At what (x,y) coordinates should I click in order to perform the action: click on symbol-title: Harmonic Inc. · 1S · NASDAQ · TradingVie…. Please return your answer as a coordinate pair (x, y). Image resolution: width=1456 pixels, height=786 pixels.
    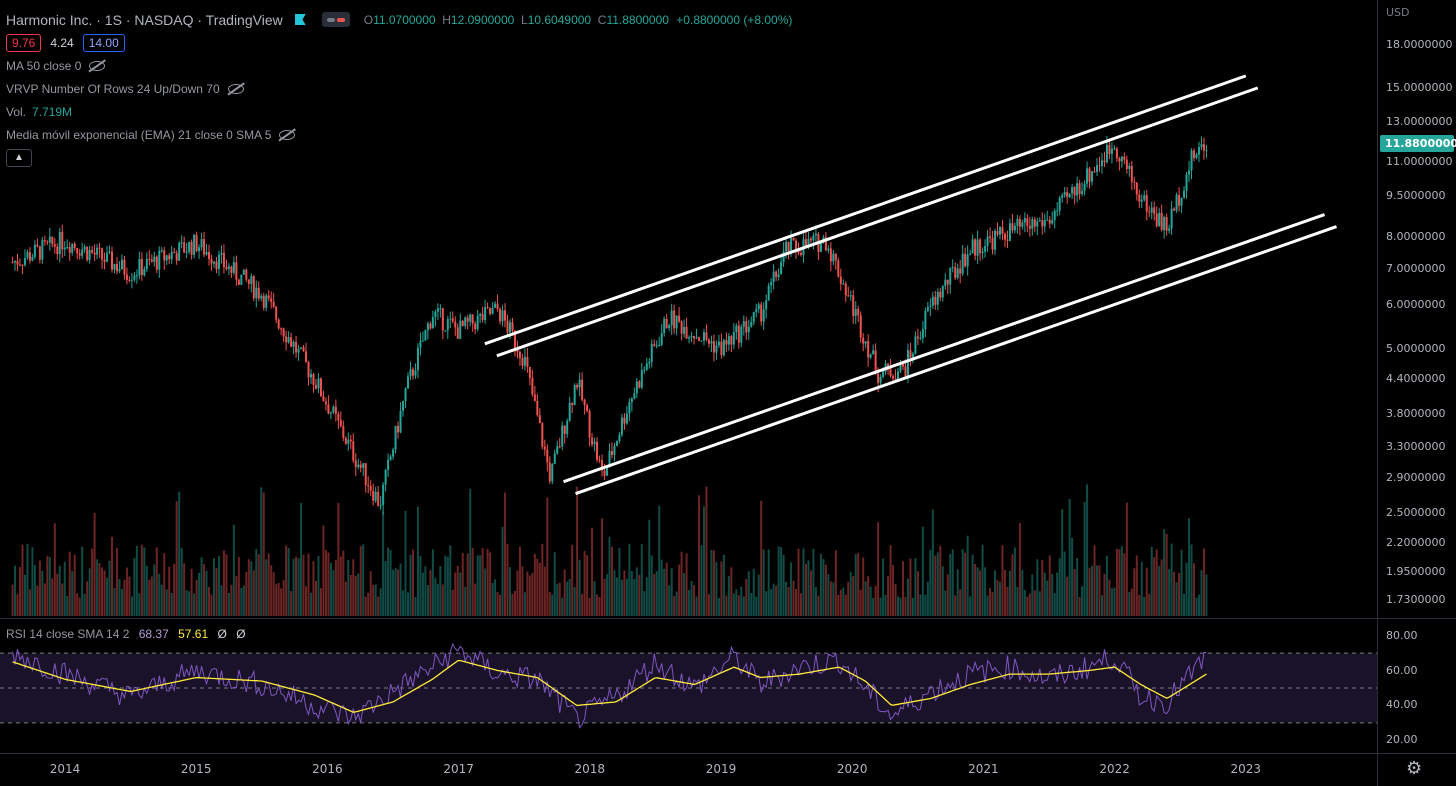
    Looking at the image, I should click on (144, 19).